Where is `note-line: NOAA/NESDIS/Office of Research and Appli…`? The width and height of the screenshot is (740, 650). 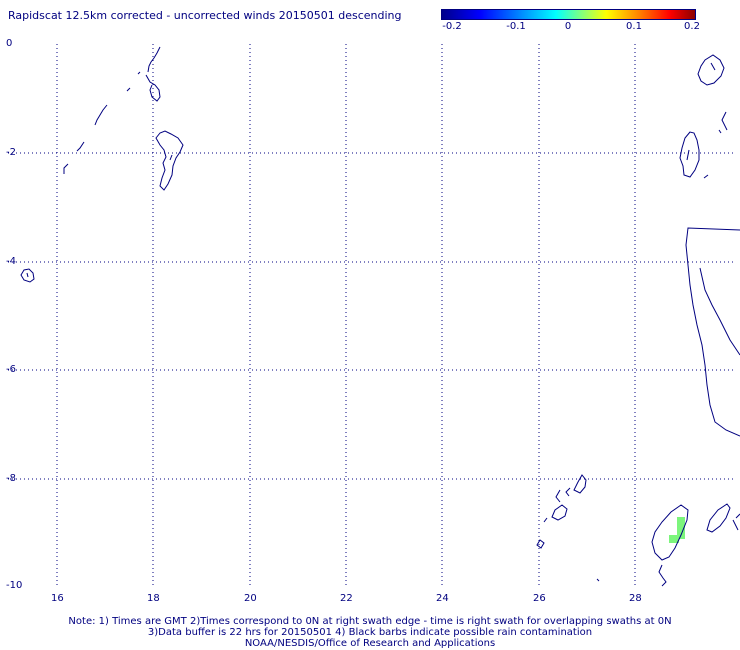 note-line: NOAA/NESDIS/Office of Research and Appli… is located at coordinates (370, 643).